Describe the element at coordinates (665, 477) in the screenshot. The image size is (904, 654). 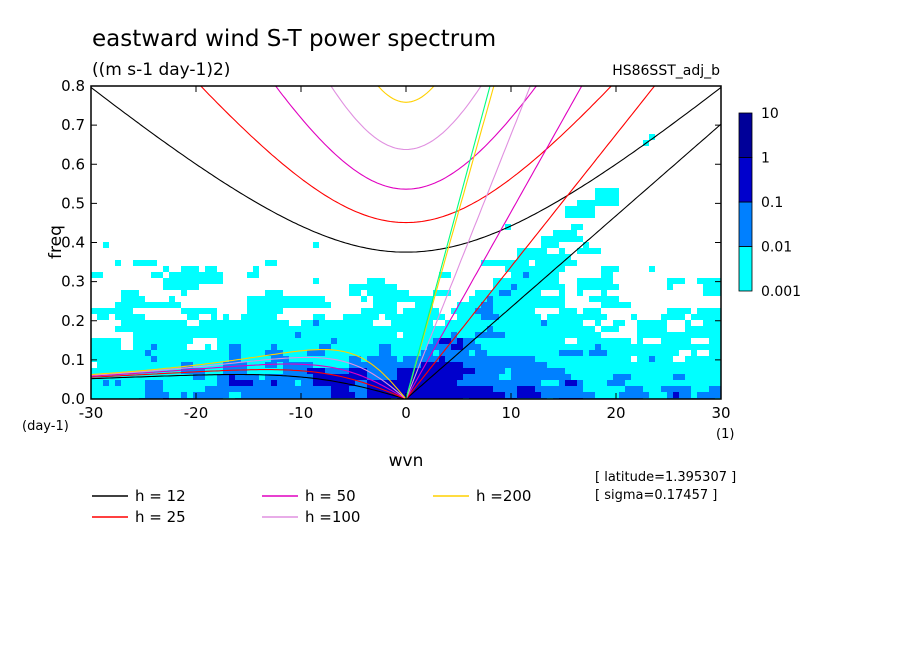
I see `latitude-annotation: [ latitude=1.395307 ]` at that location.